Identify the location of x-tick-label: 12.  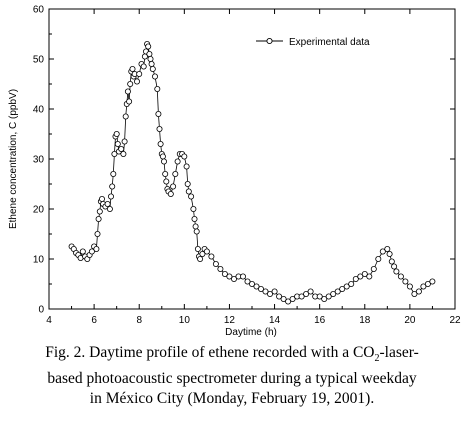
(230, 320).